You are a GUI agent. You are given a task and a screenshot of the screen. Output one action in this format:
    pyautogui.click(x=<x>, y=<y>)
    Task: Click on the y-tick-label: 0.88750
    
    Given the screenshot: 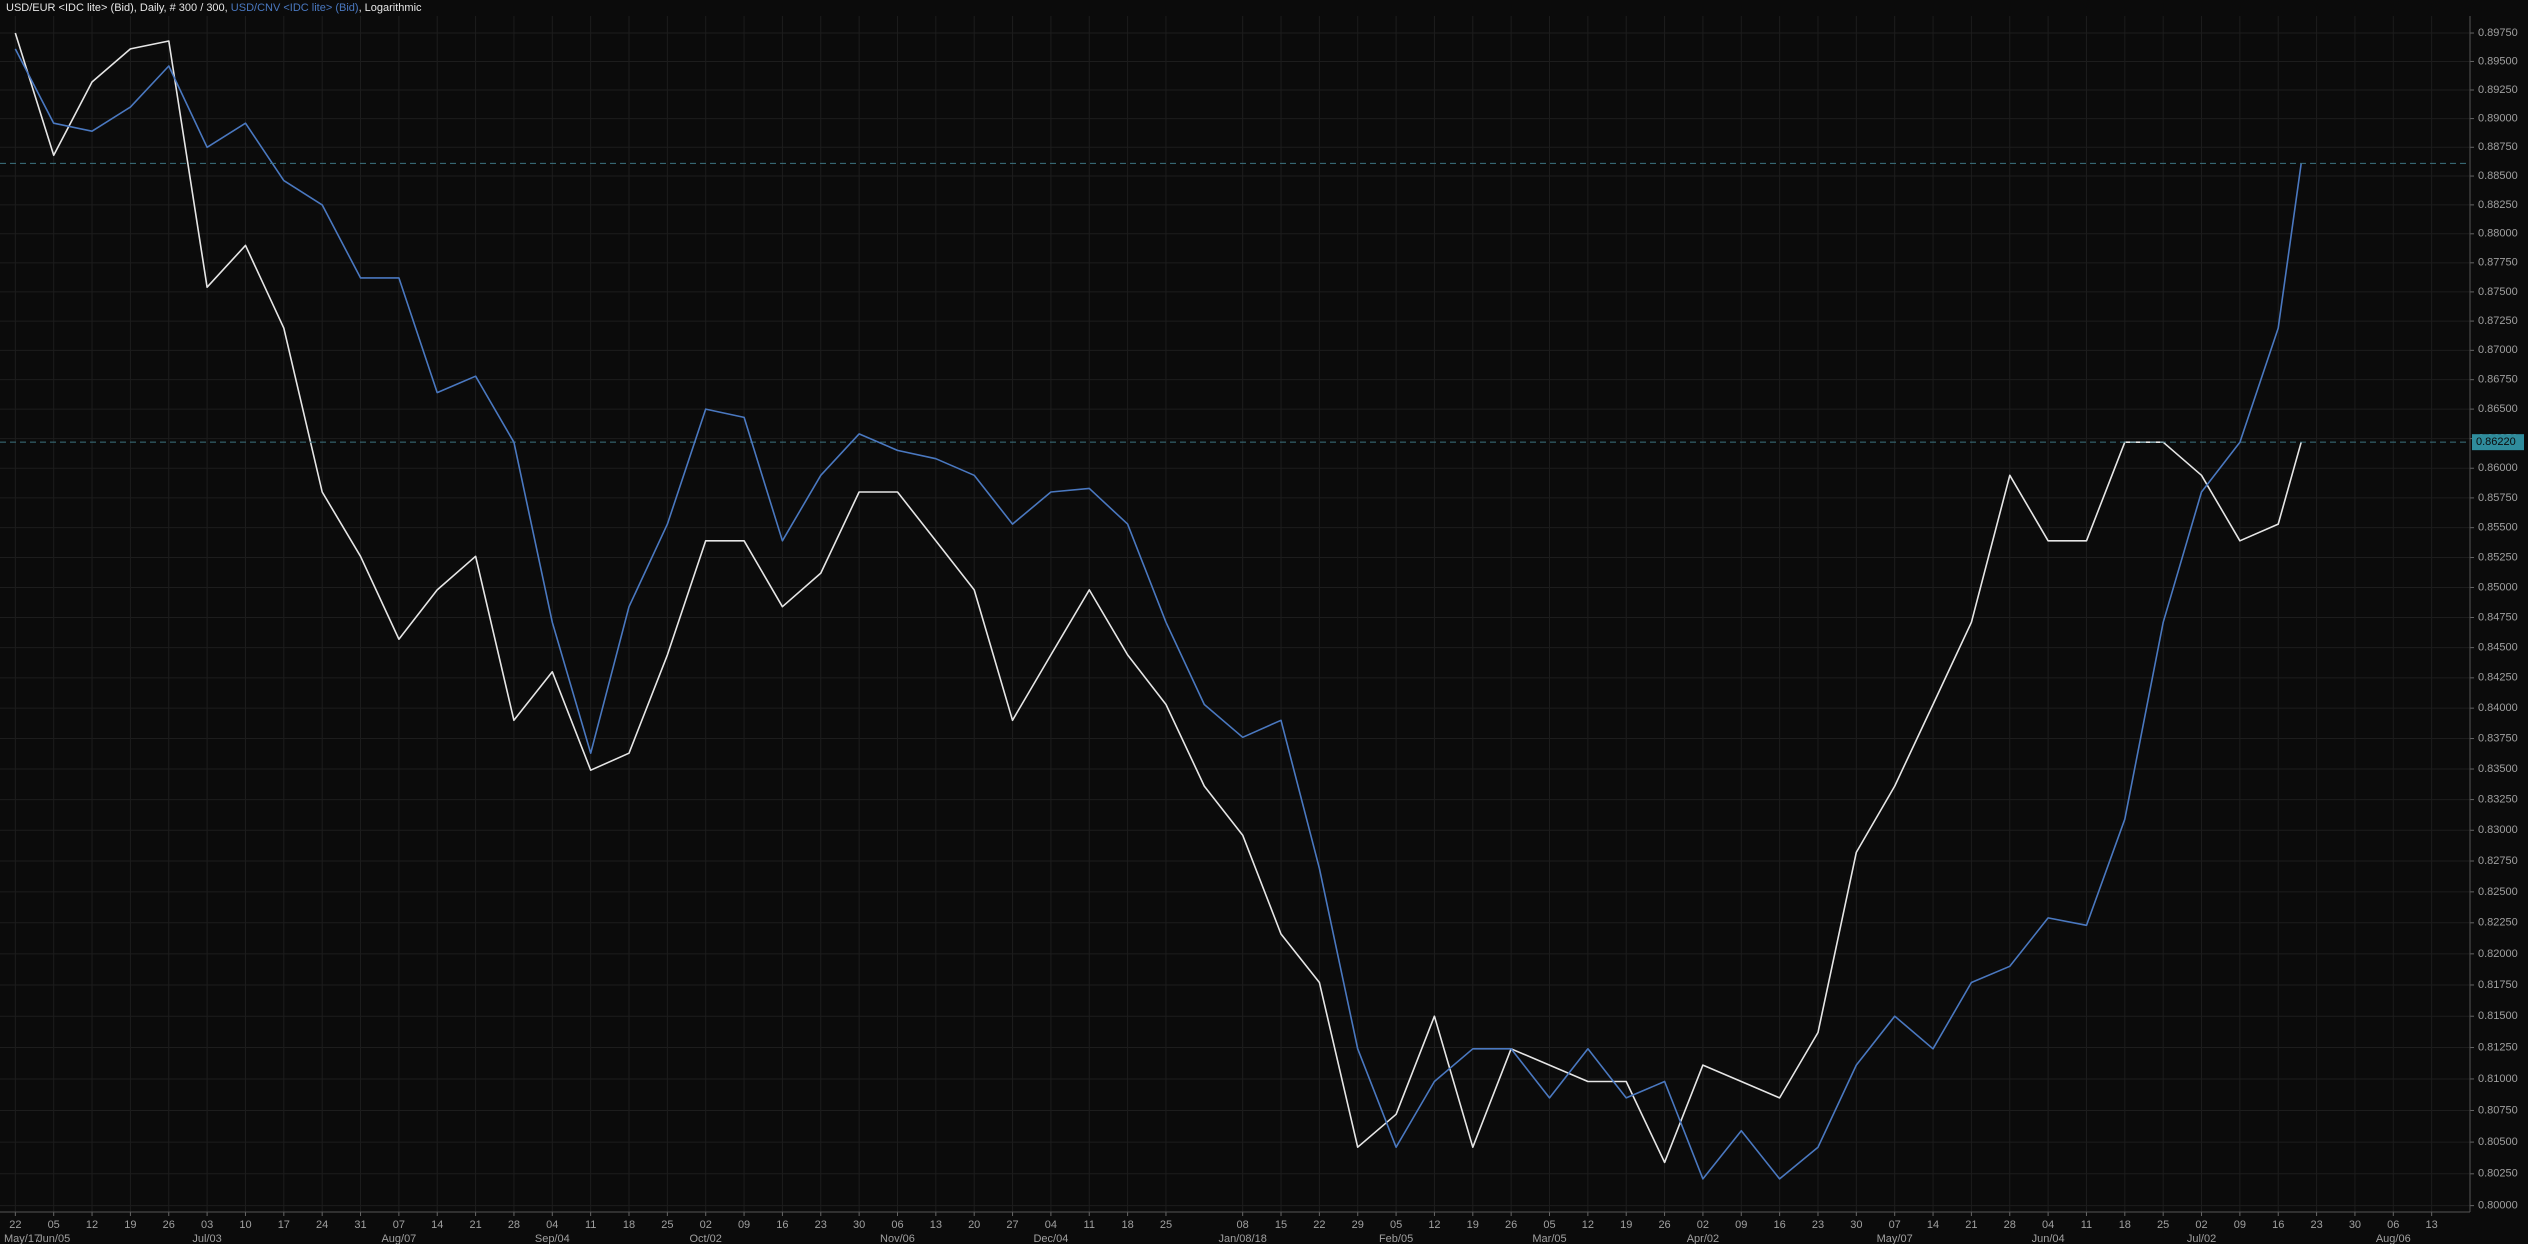 What is the action you would take?
    pyautogui.click(x=2498, y=147)
    